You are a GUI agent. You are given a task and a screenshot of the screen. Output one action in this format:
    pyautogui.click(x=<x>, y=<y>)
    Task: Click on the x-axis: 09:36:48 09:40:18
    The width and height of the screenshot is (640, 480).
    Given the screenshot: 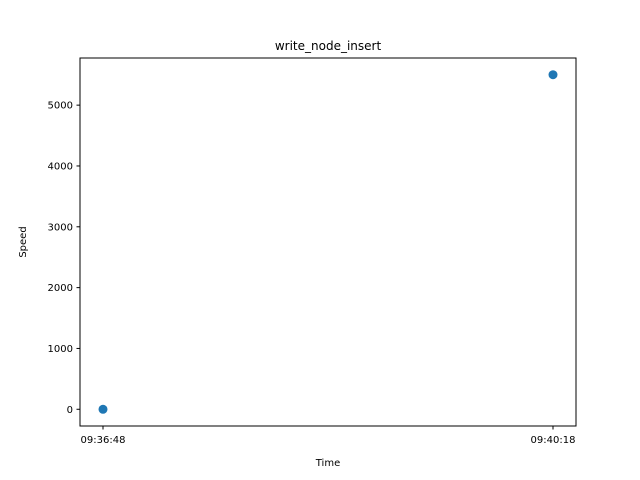 What is the action you would take?
    pyautogui.click(x=328, y=436)
    